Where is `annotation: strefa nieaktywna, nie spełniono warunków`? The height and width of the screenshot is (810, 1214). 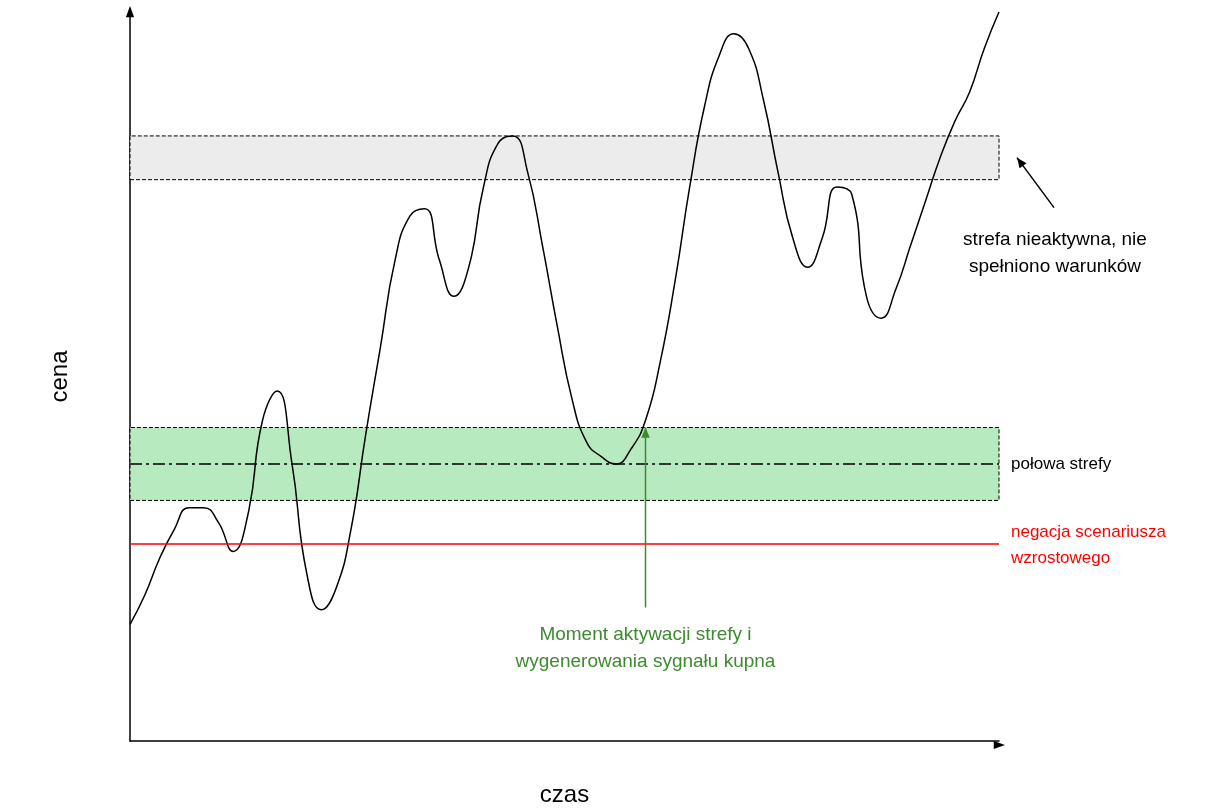
annotation: strefa nieaktywna, nie spełniono warunków is located at coordinates (1055, 252).